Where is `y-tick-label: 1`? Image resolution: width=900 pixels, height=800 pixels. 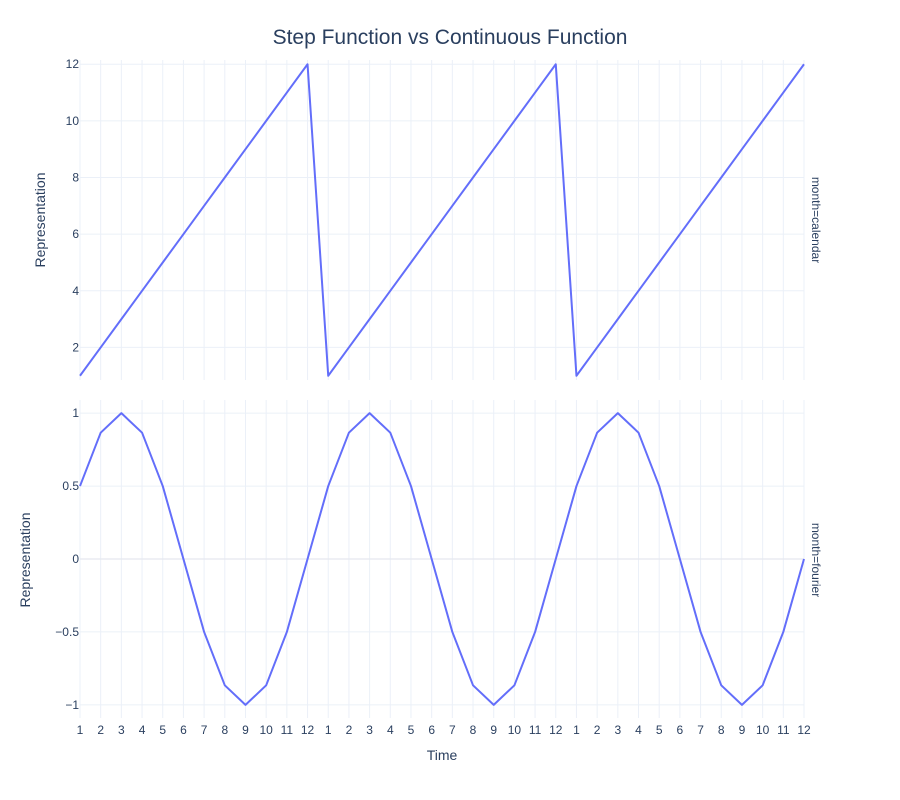 y-tick-label: 1 is located at coordinates (75, 413).